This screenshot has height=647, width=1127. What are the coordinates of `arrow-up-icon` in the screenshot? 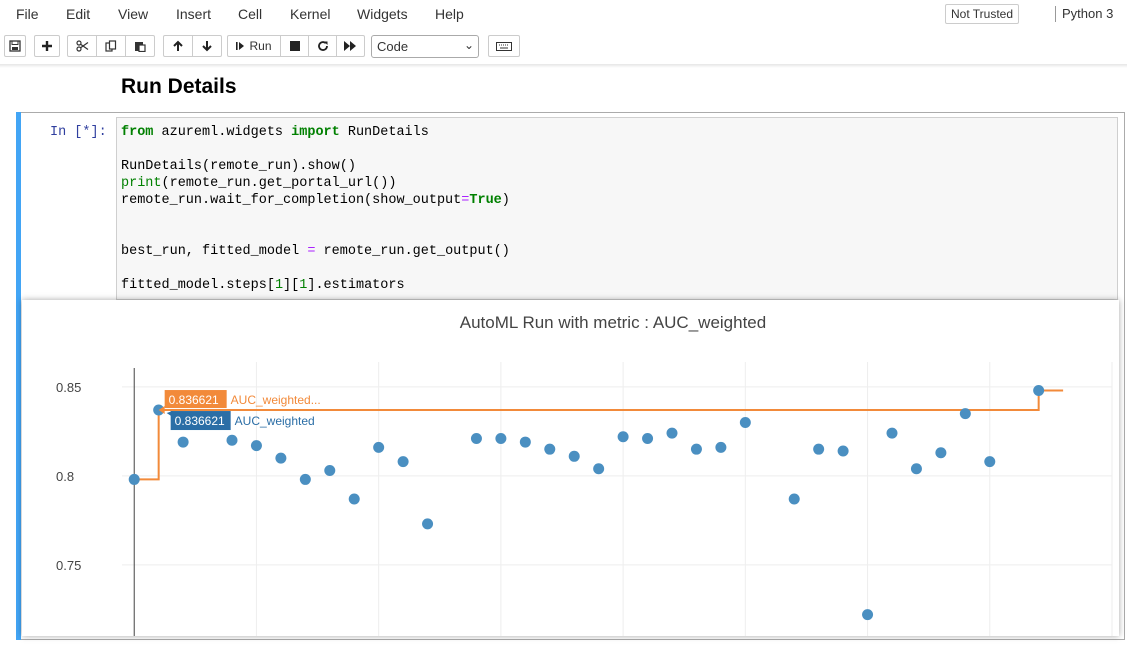 It's located at (178, 45).